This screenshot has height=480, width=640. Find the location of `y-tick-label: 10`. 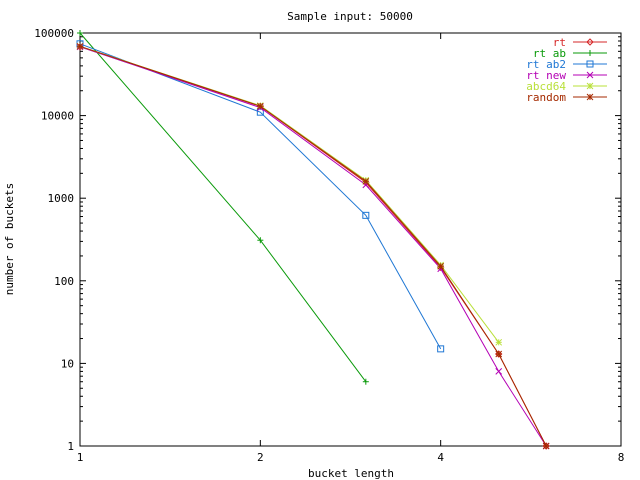

y-tick-label: 10 is located at coordinates (67, 363).